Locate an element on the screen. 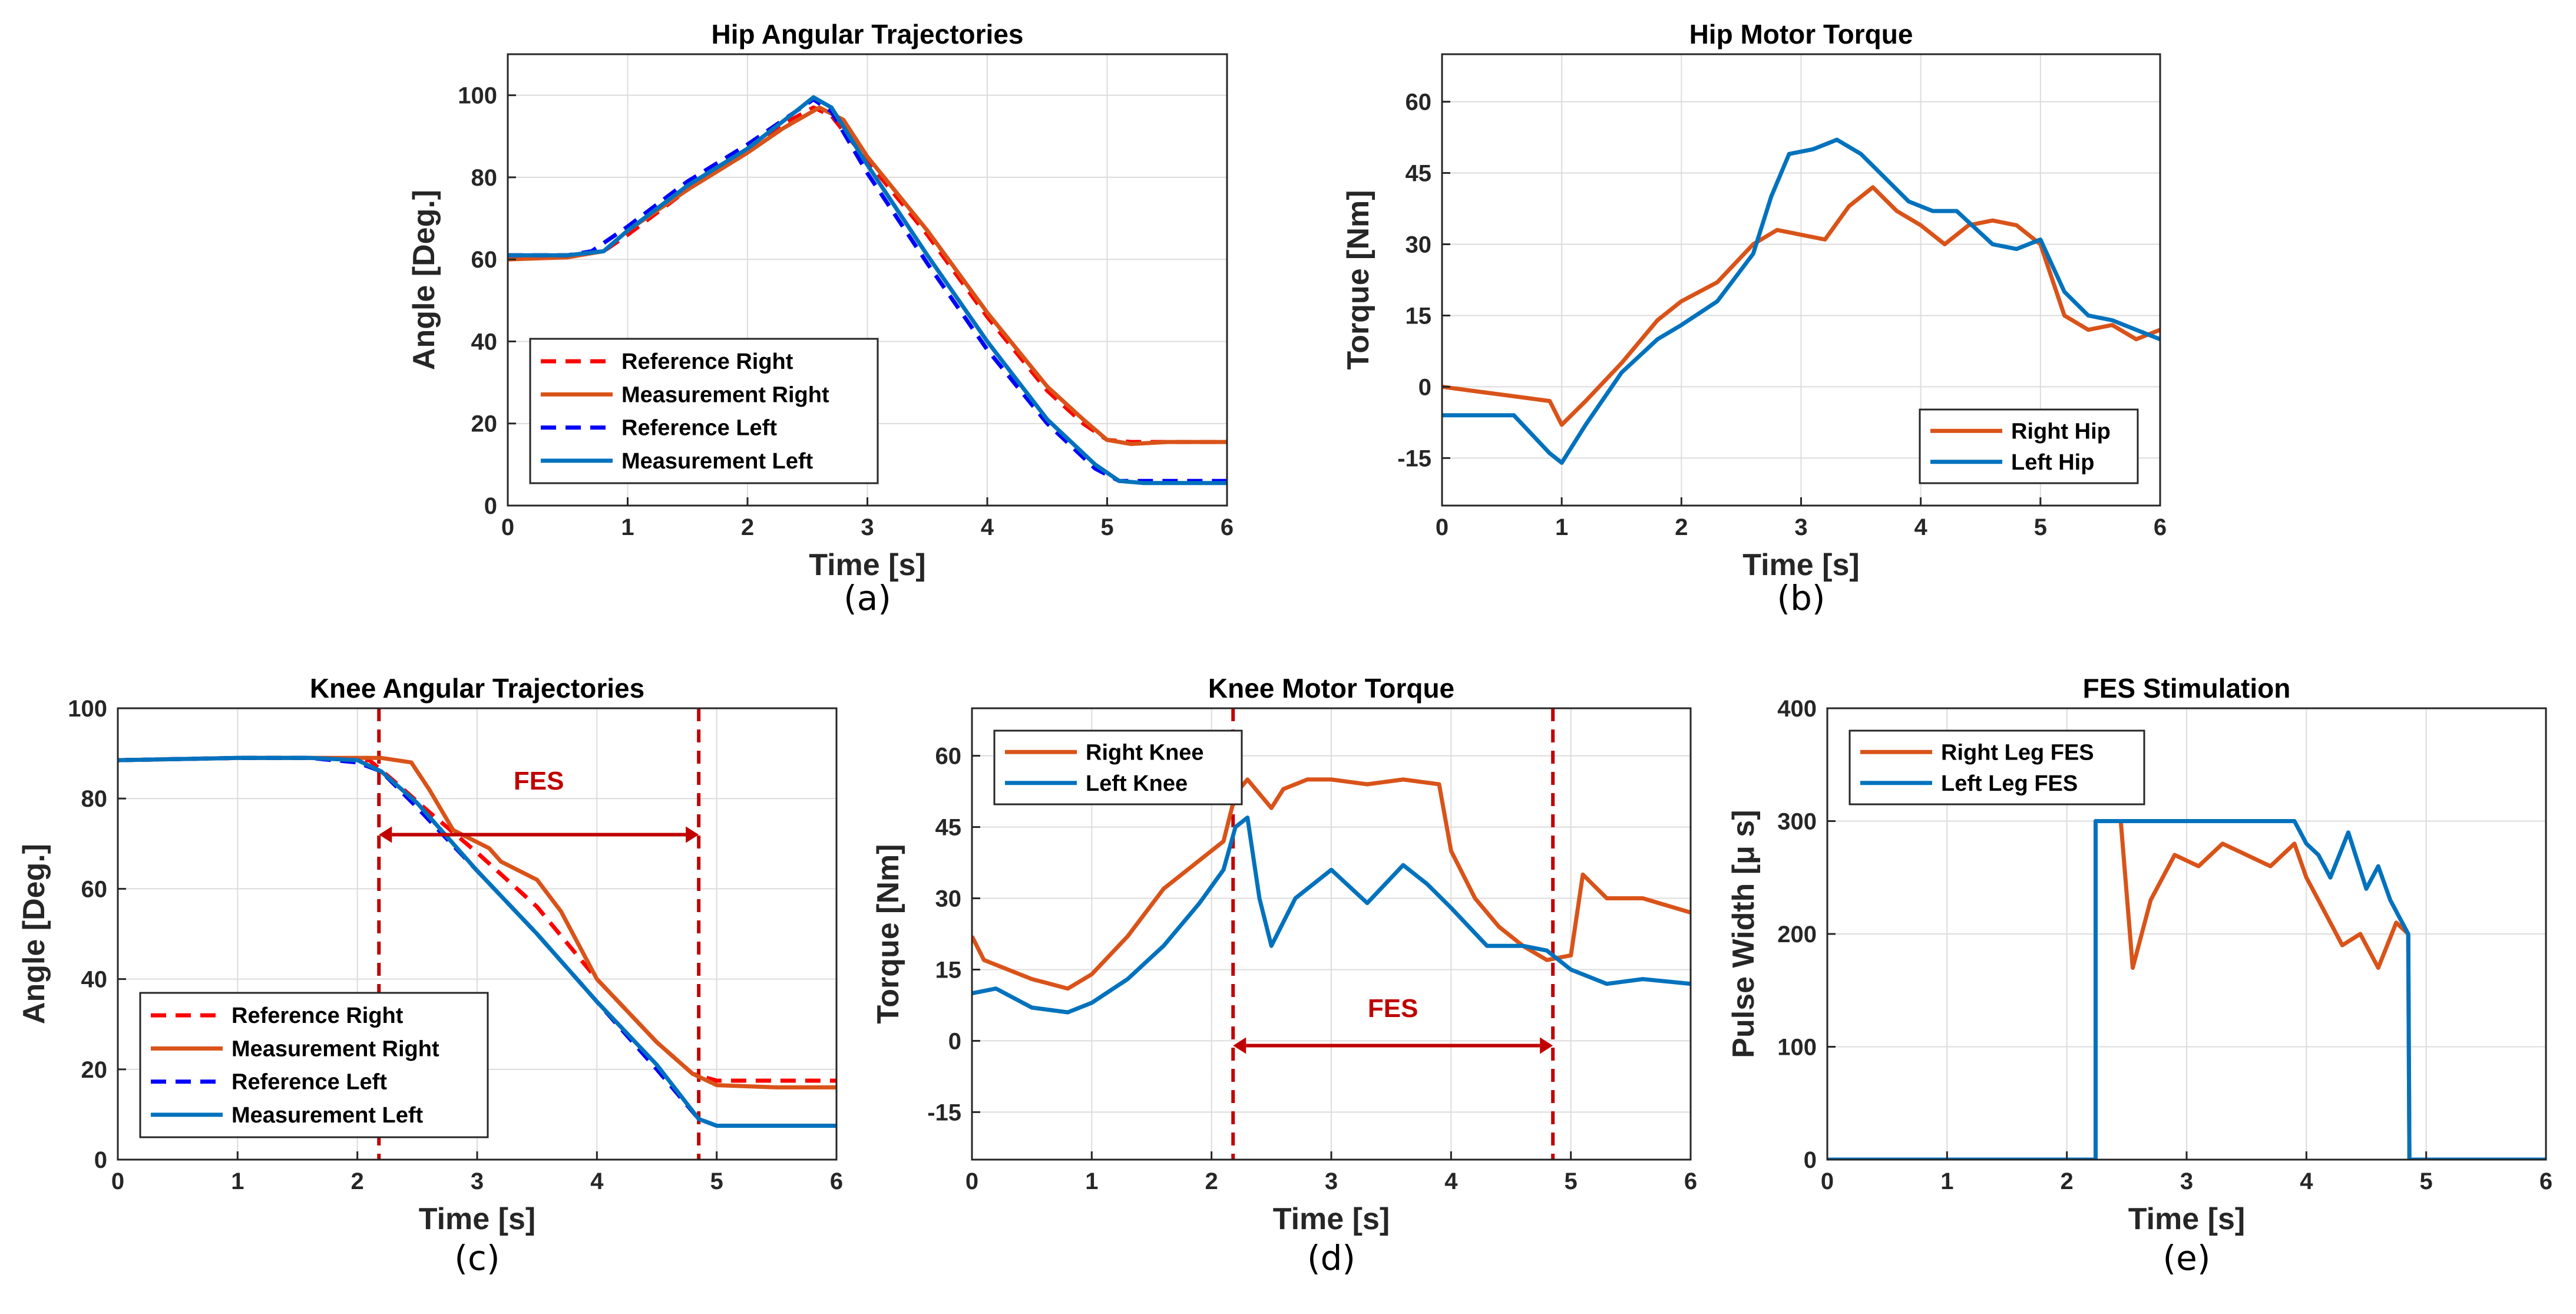  series-line-left-hip is located at coordinates (1801, 301).